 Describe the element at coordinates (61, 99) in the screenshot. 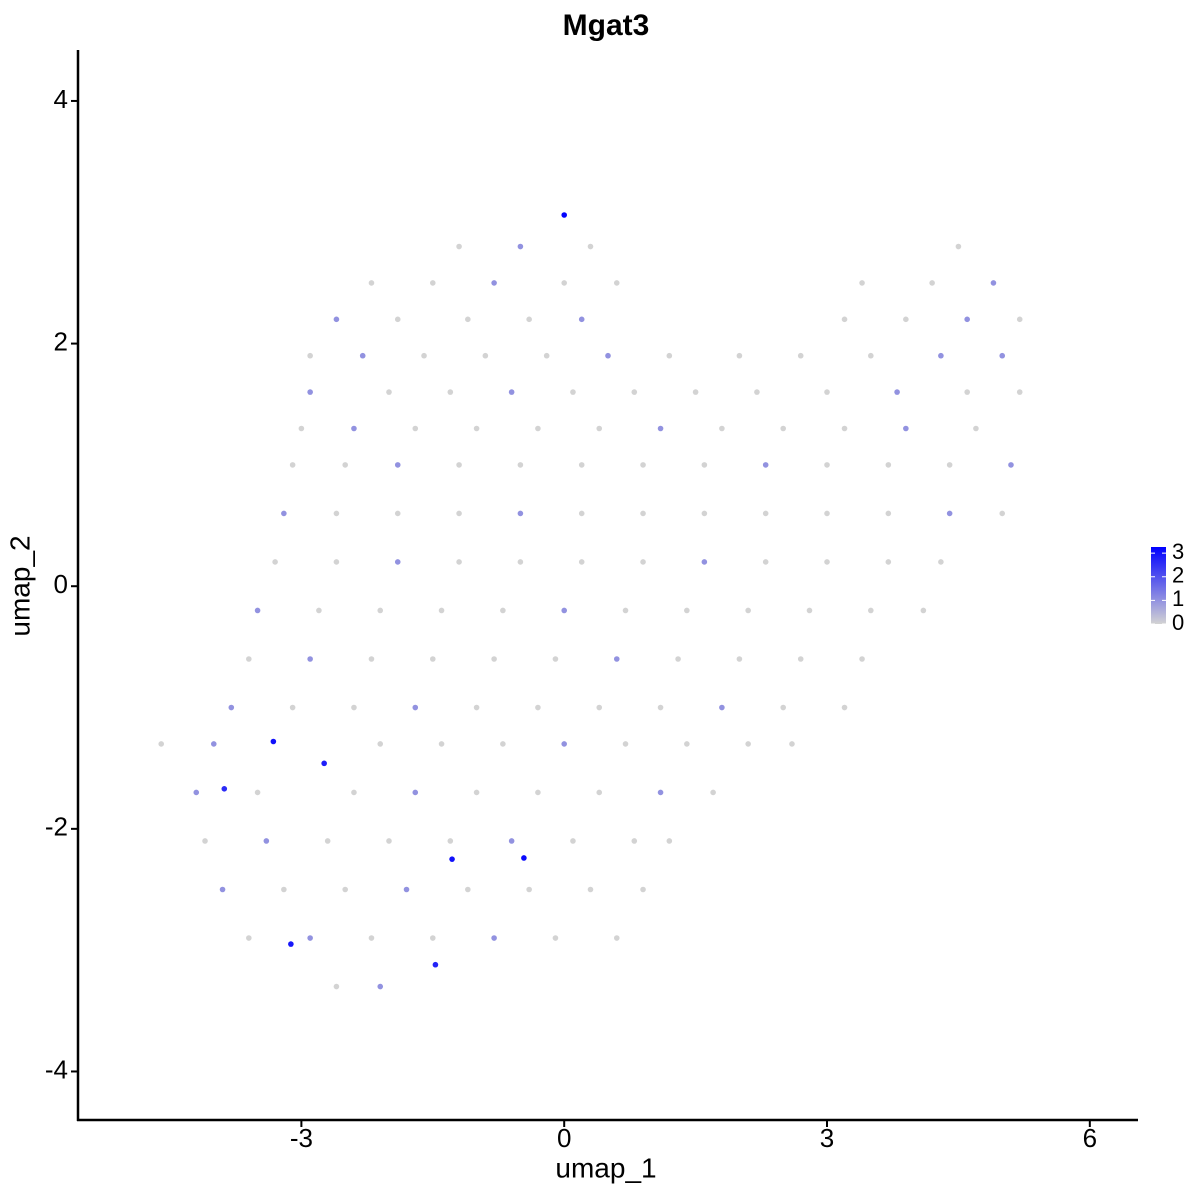

I see `y-tick-label: 4` at that location.